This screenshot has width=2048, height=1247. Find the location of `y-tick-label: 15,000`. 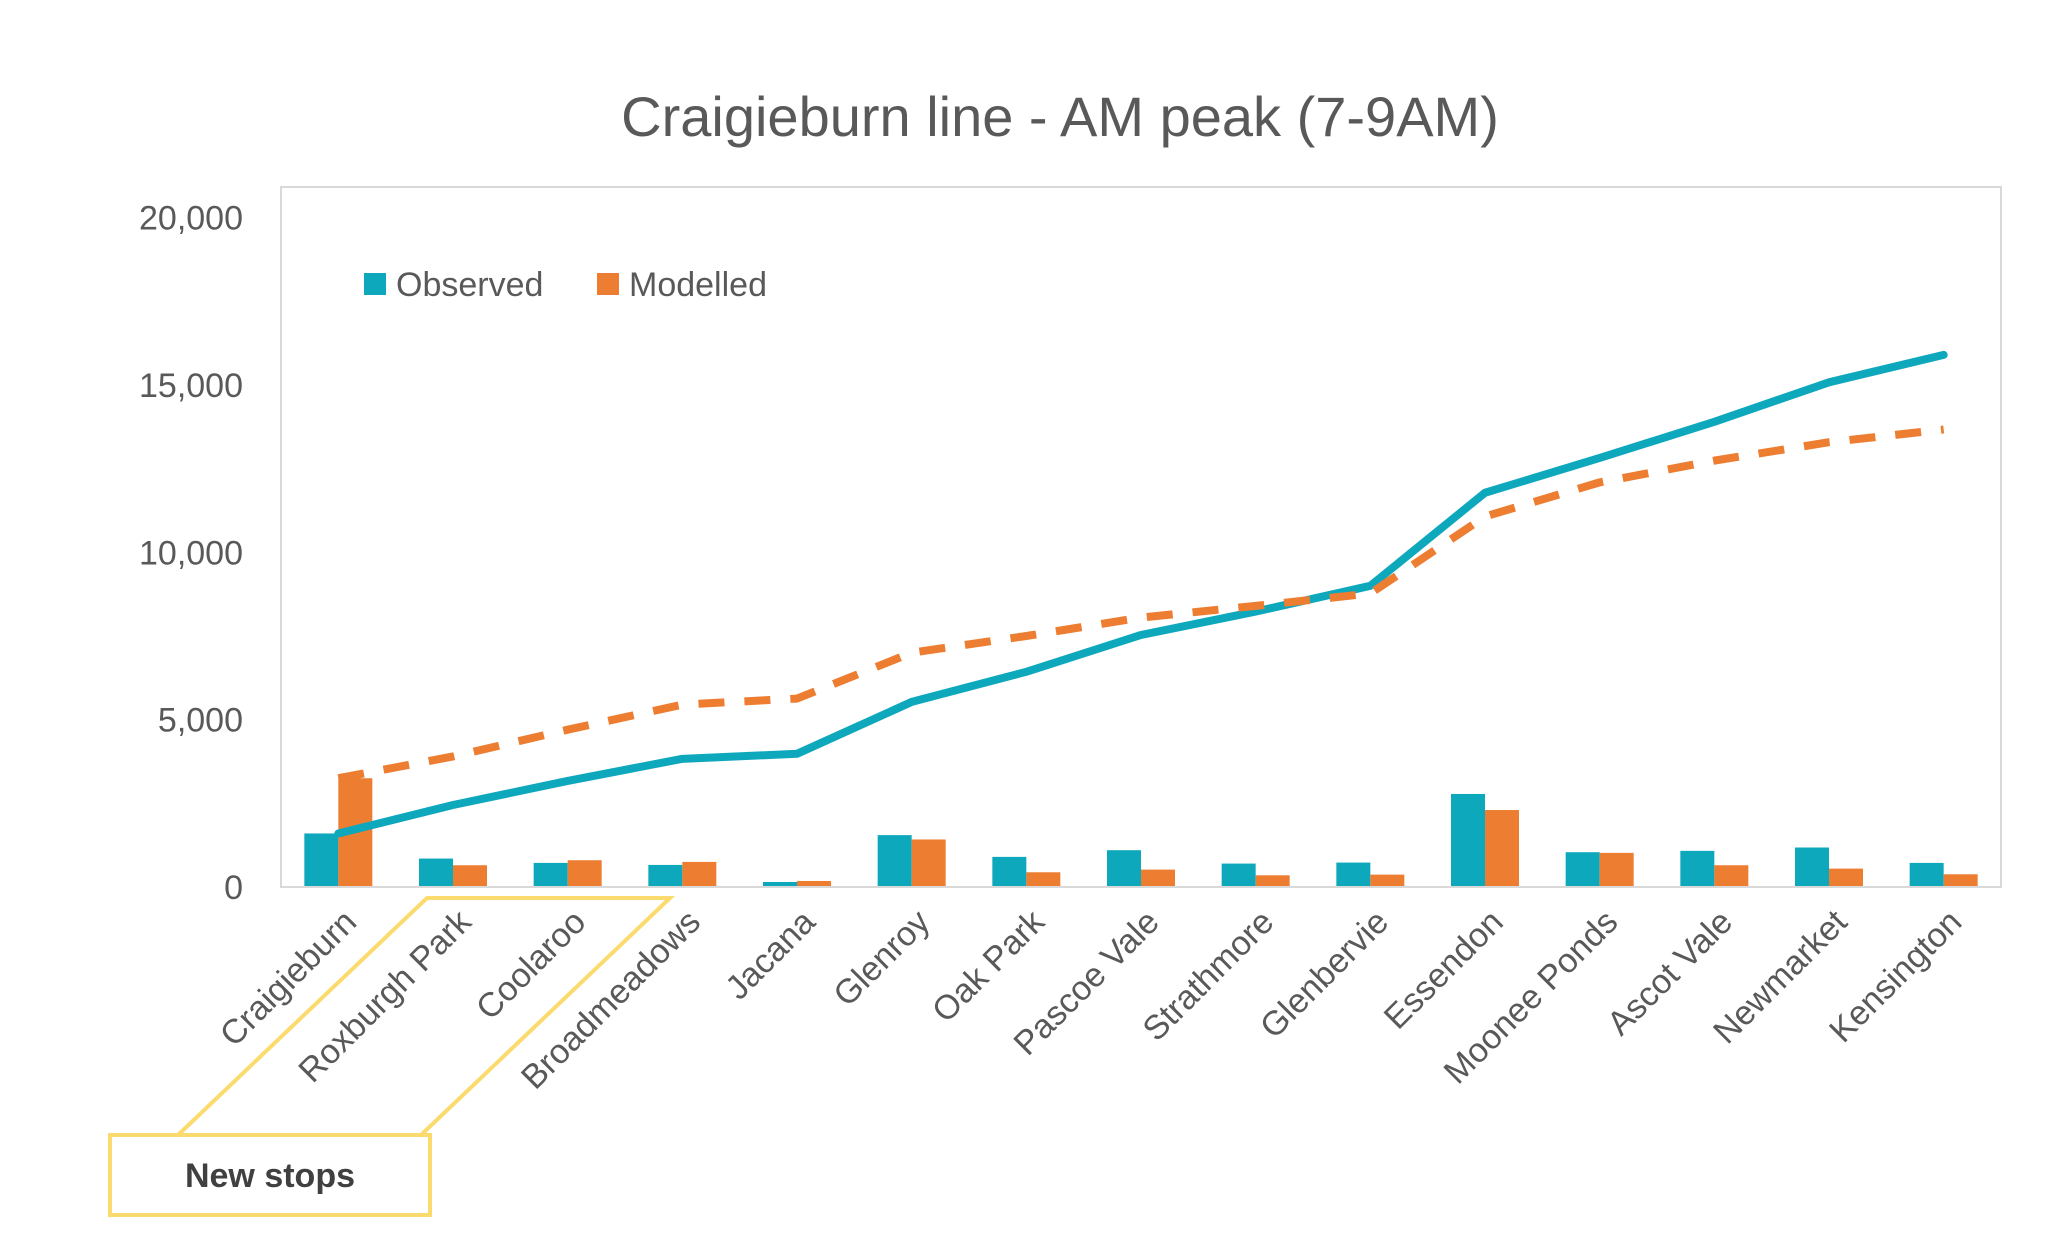

y-tick-label: 15,000 is located at coordinates (191, 386).